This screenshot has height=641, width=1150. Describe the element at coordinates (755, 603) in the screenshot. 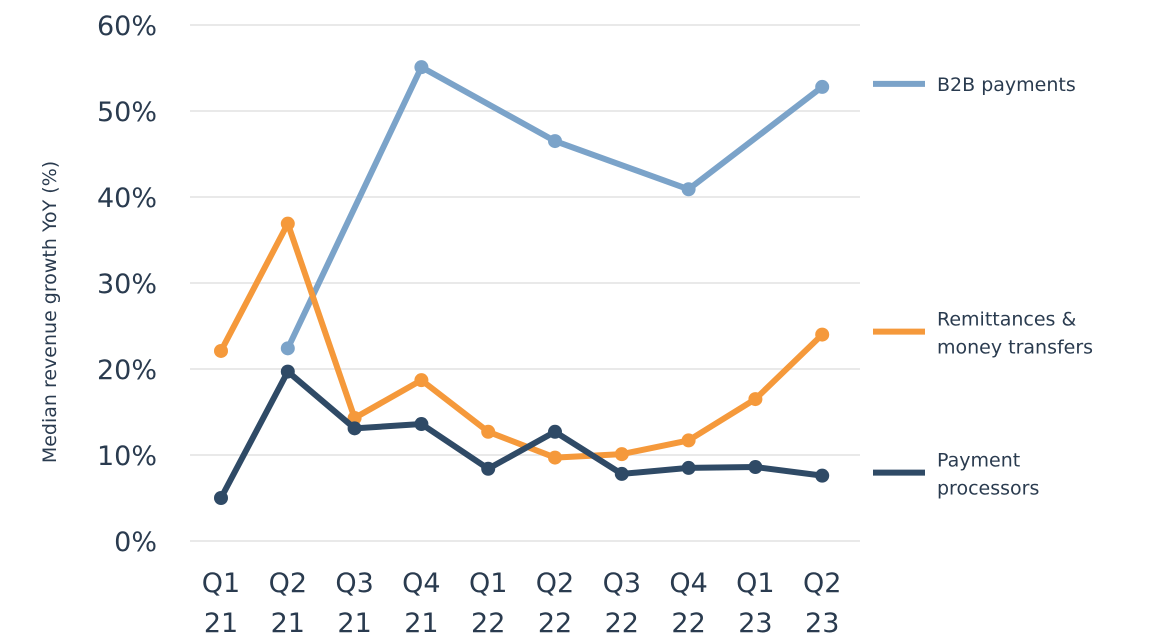

I see `x-tick-label: Q1 23` at that location.